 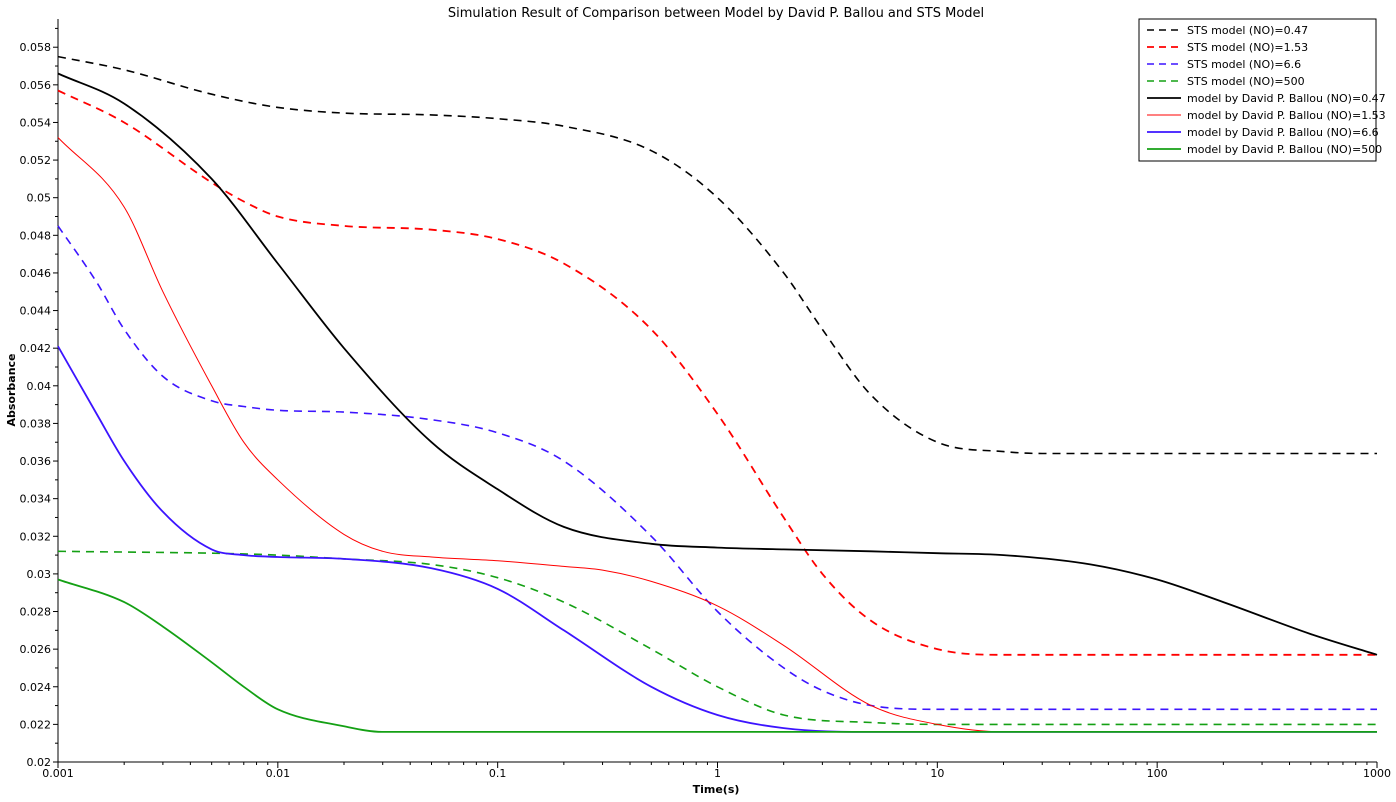 What do you see at coordinates (36, 536) in the screenshot?
I see `y-tick-label: 0.032` at bounding box center [36, 536].